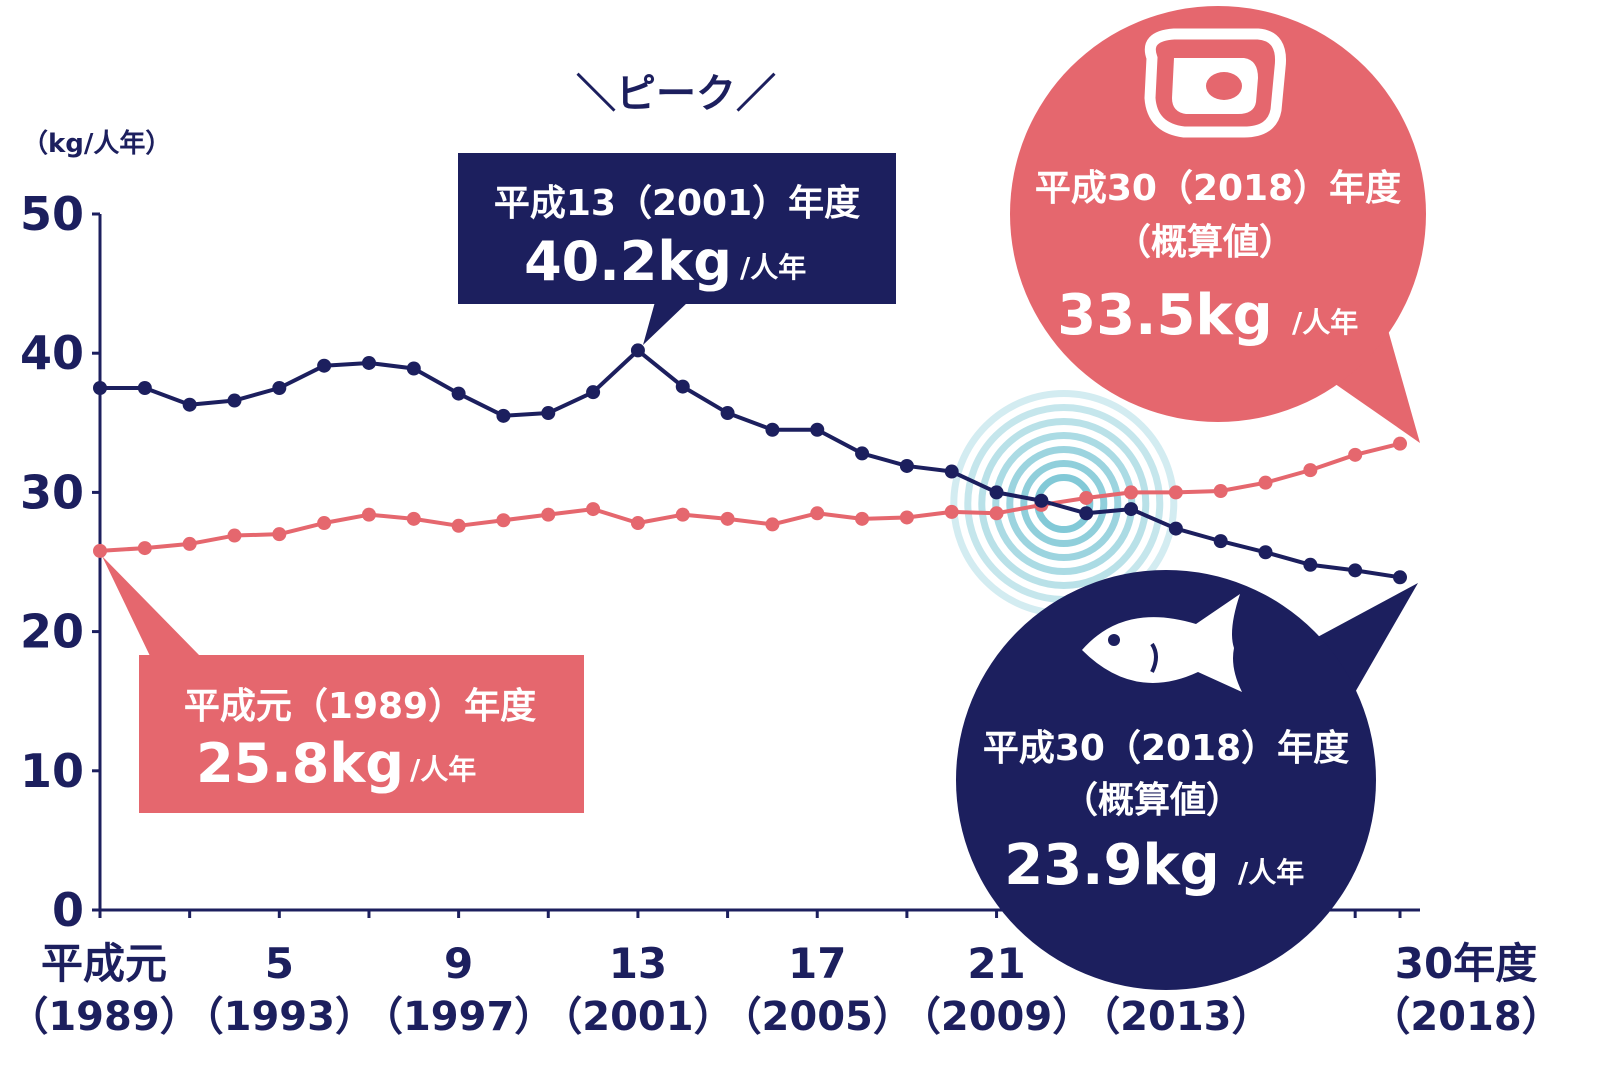 Image resolution: width=1600 pixels, height=1067 pixels. Describe the element at coordinates (1162, 643) in the screenshot. I see `fish-icon` at that location.